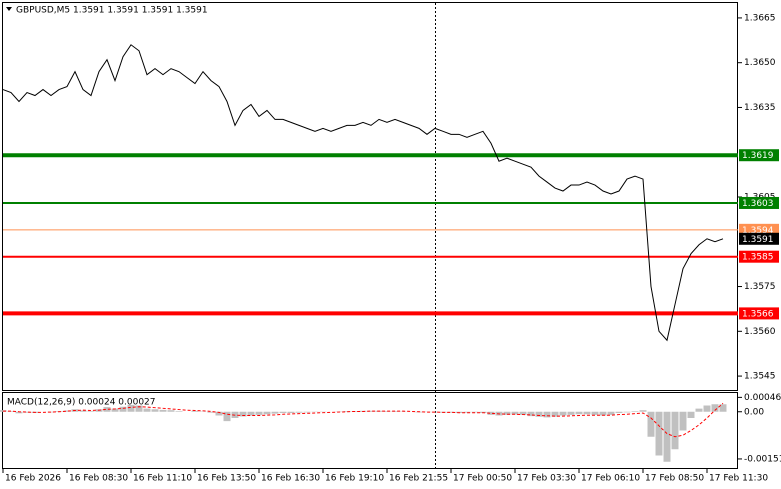  I want to click on x-tick-label: 16 Feb 2026, so click(33, 479).